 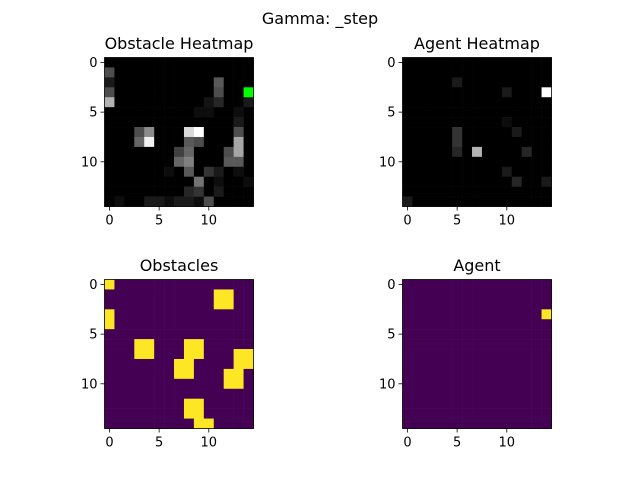 I want to click on panel-title: Obstacles, so click(x=179, y=265).